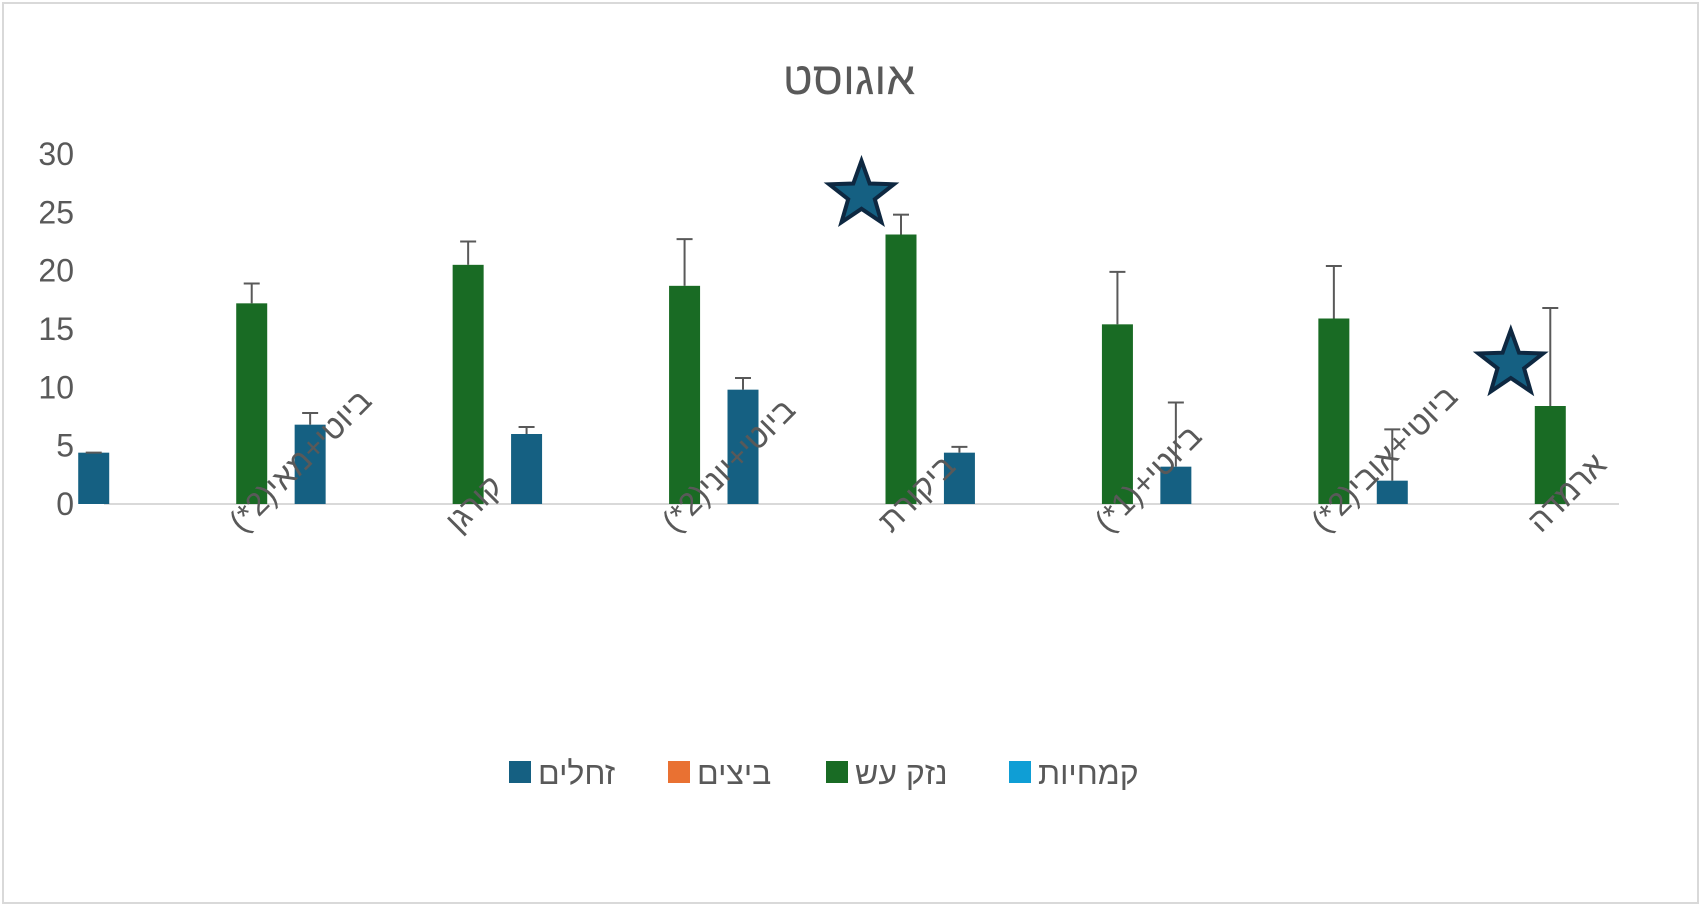  I want to click on legend-label: קמחיות, so click(1088, 773).